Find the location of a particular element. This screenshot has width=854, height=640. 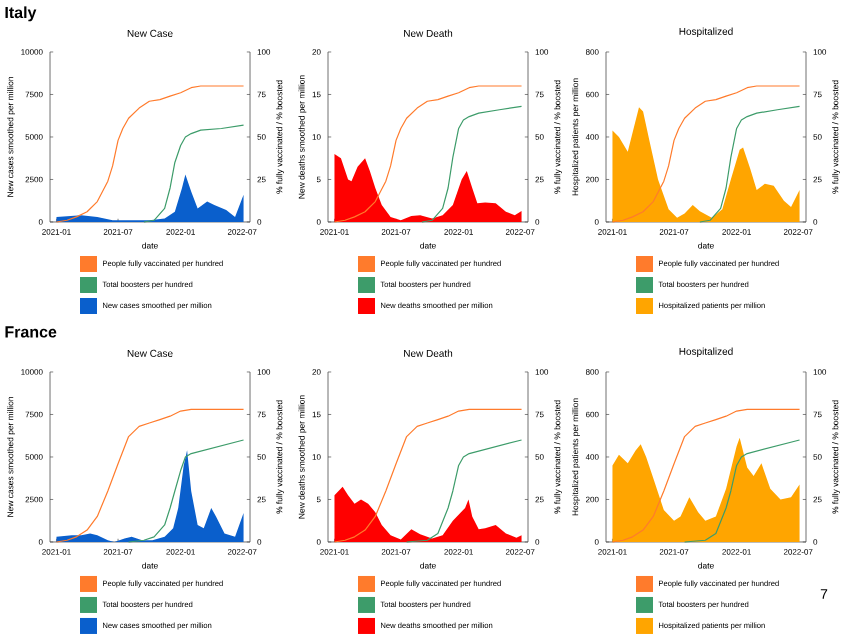

text: Italy is located at coordinates (21, 14).